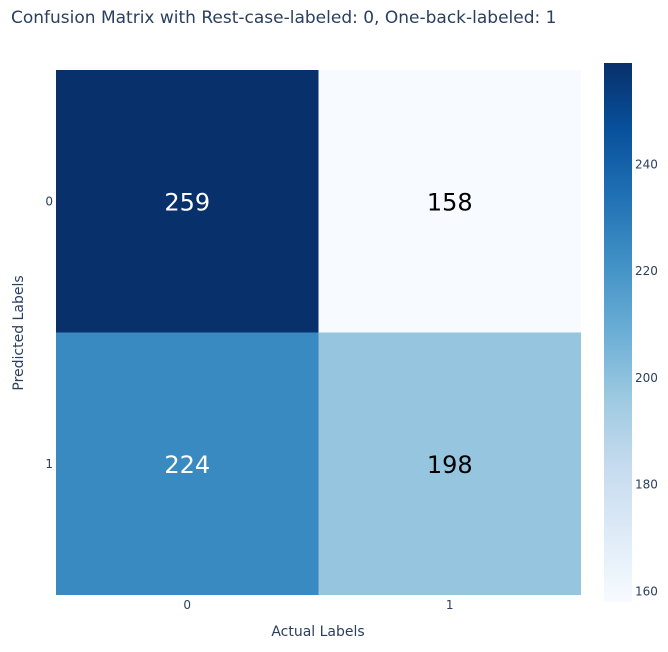  What do you see at coordinates (646, 485) in the screenshot?
I see `colorbar-tick-label: 180` at bounding box center [646, 485].